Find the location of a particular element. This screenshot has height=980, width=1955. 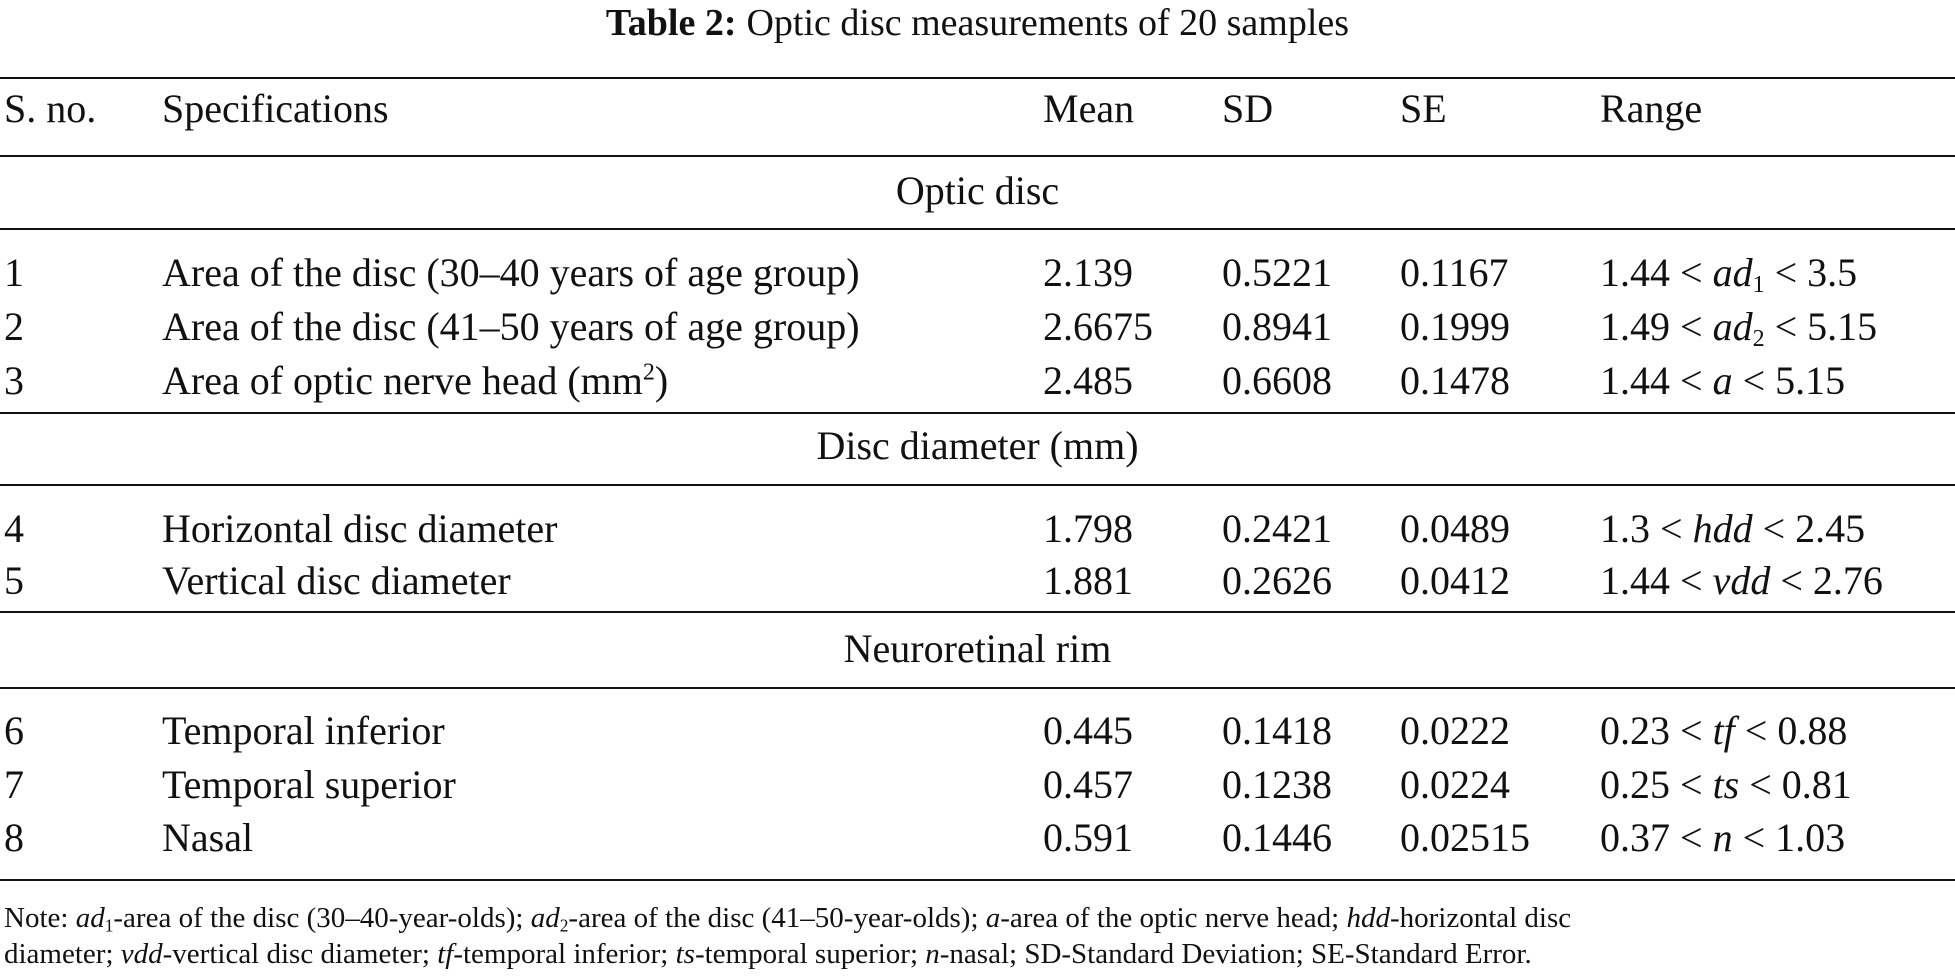

cell-sd: 0.8941 is located at coordinates (1277, 326).